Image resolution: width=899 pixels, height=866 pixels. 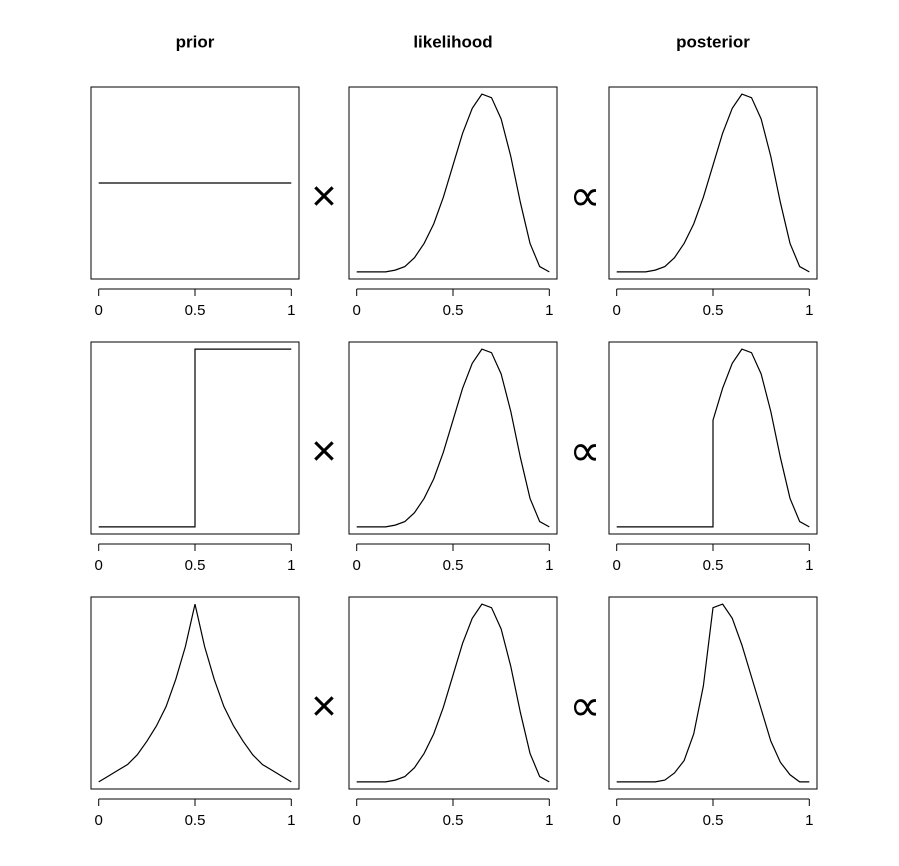 I want to click on column-title: posterior, so click(x=713, y=41).